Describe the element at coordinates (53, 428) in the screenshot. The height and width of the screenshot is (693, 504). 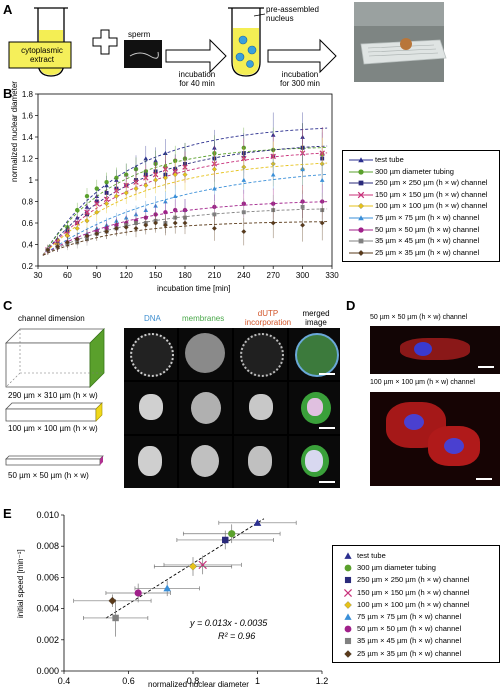
I see `row2-dimension-label: 100 µm × 100 µm (h × w)` at that location.